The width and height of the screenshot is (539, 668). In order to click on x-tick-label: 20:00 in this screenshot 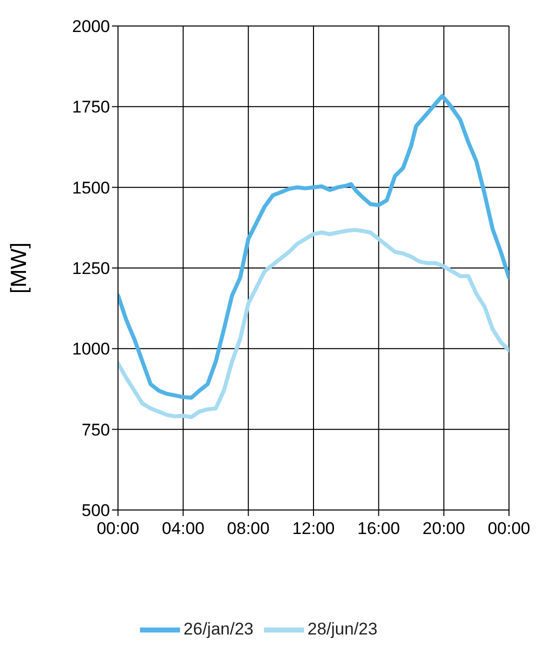, I will do `click(444, 528)`.